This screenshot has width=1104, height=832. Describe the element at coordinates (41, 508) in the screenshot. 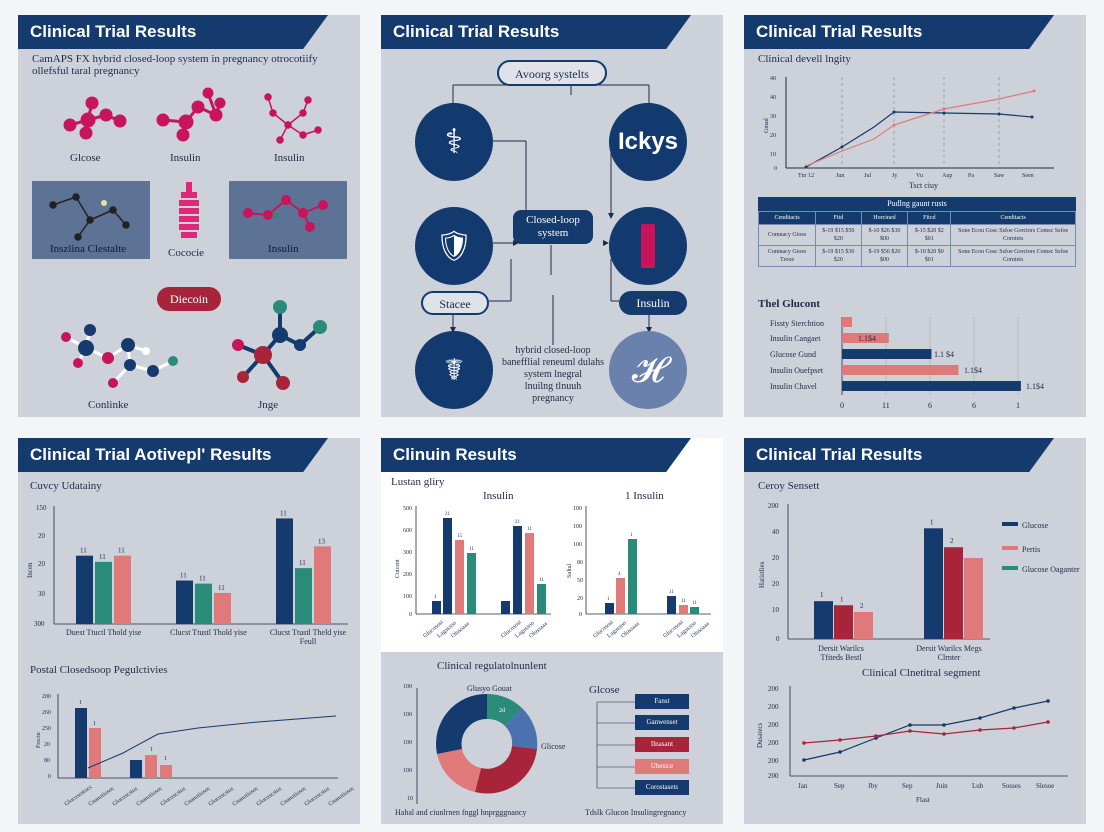

I see `y-tick: 150` at that location.